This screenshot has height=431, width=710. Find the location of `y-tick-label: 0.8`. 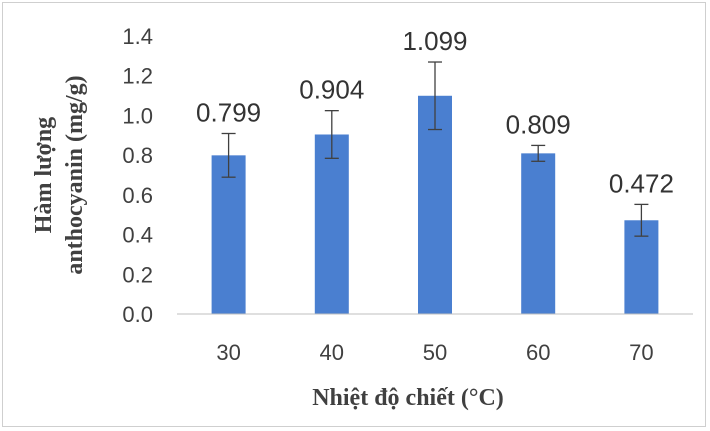

y-tick-label: 0.8 is located at coordinates (137, 155).